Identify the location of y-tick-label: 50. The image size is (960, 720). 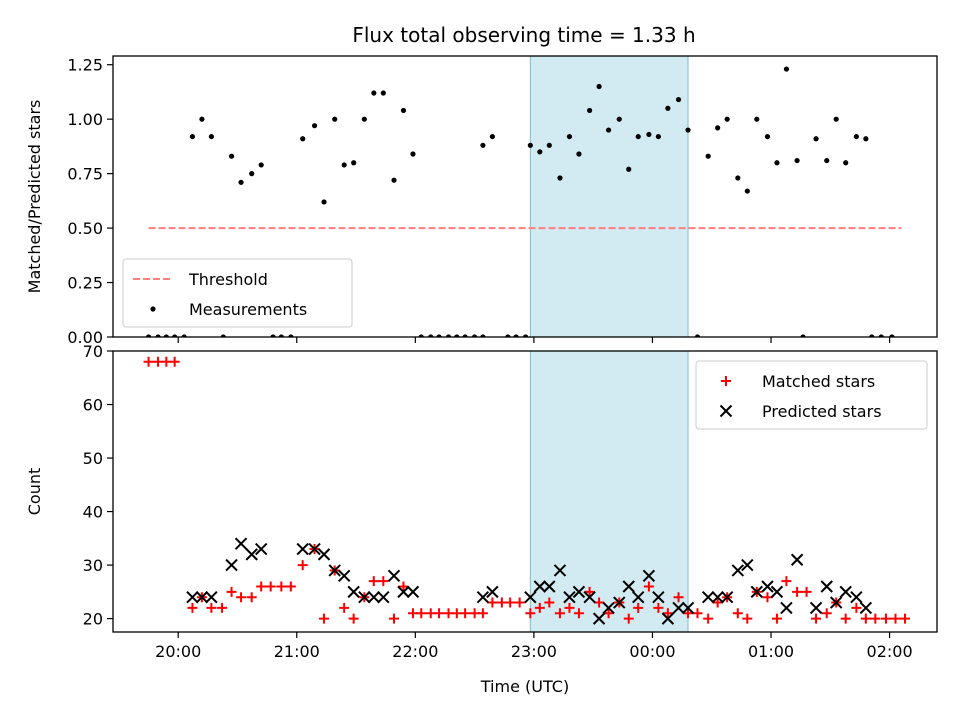
(93, 458).